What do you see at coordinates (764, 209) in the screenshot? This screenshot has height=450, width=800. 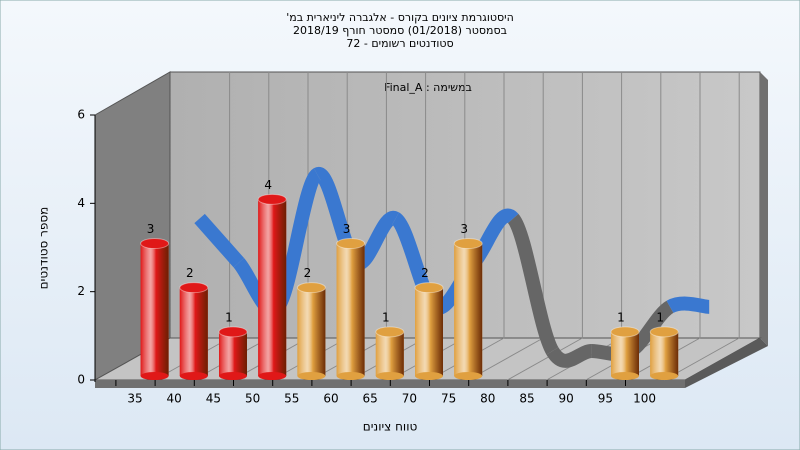 I see `wall-edge` at bounding box center [764, 209].